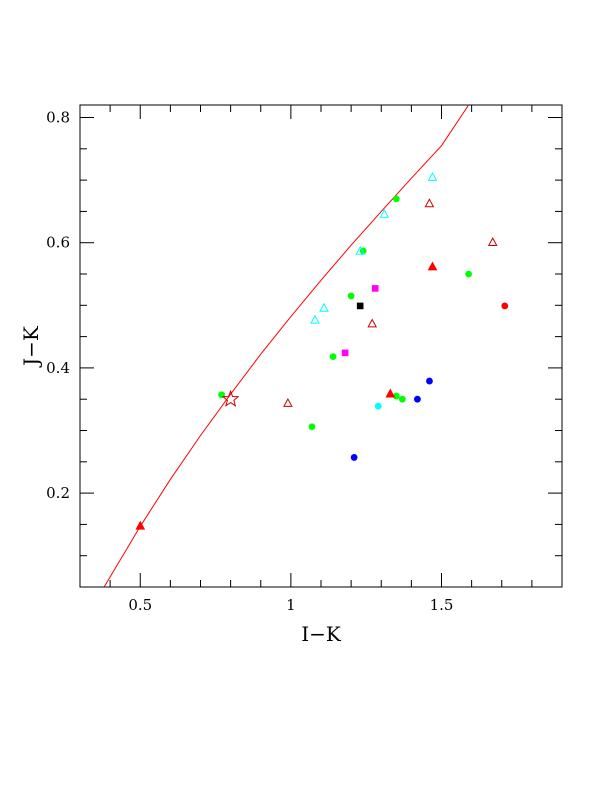 The height and width of the screenshot is (792, 612). Describe the element at coordinates (230, 398) in the screenshot. I see `data-point-star` at that location.